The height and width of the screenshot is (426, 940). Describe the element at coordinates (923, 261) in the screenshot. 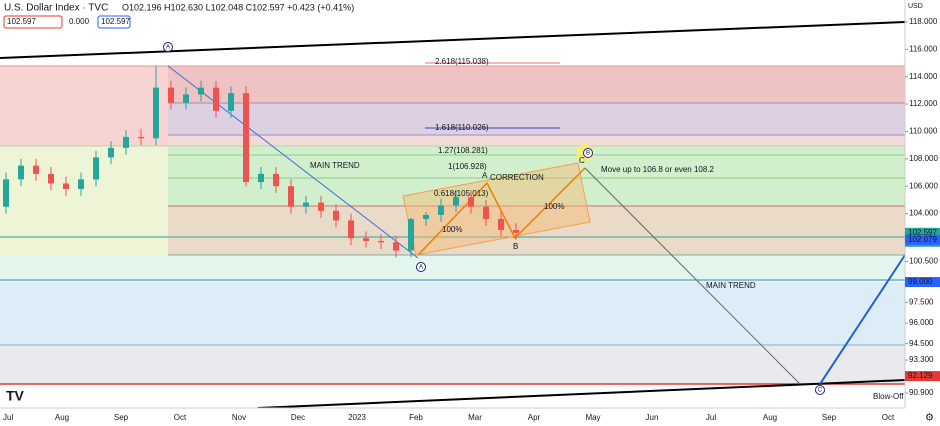

I see `y-tick-label: 100.500` at that location.